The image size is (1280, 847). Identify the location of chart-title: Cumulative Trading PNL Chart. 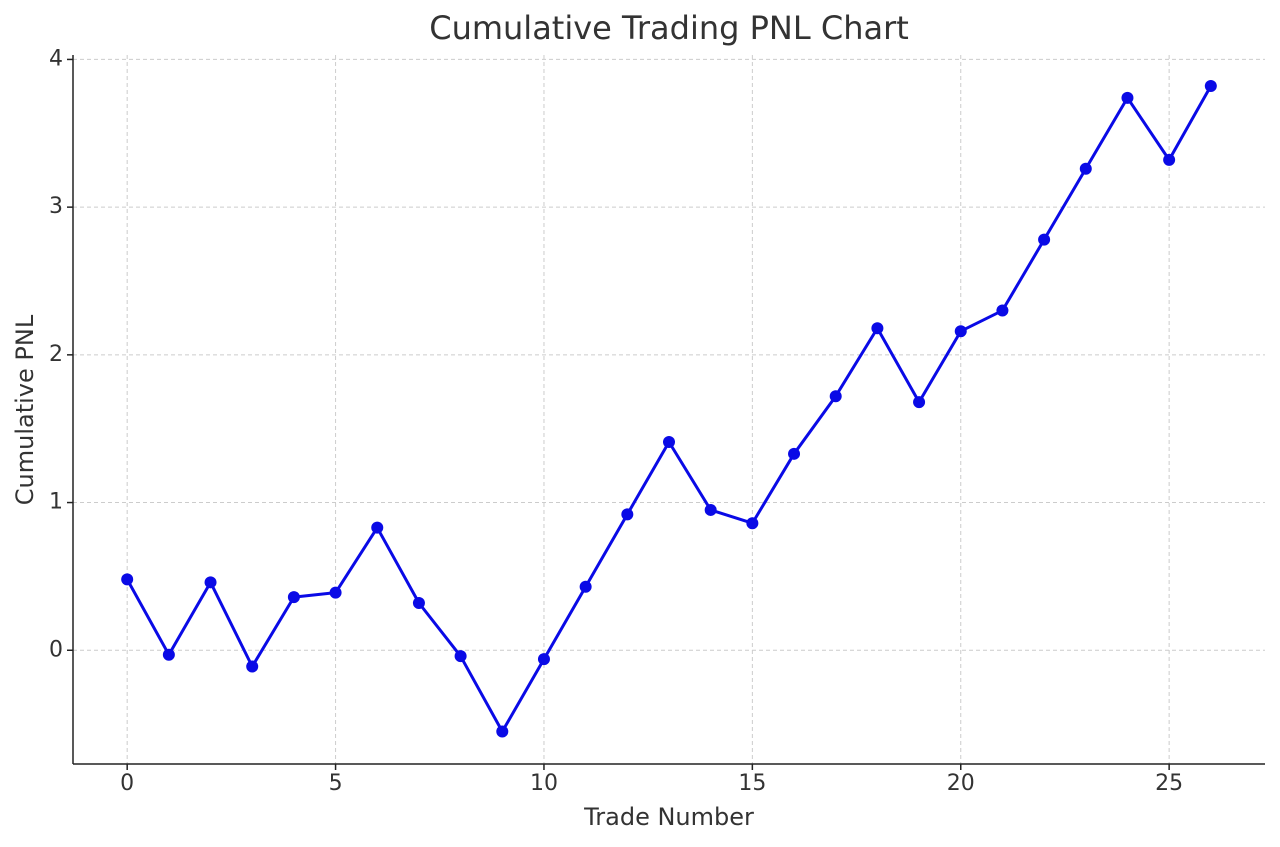
(669, 28).